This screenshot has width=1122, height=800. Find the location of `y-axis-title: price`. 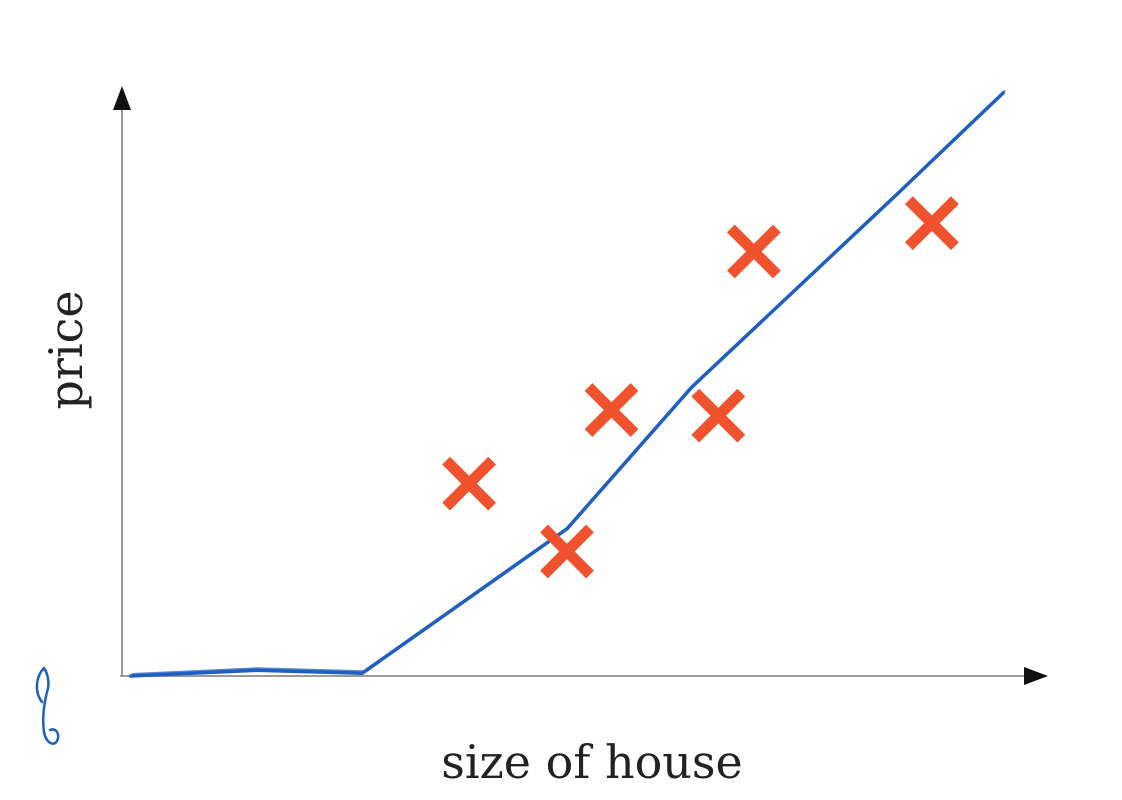

y-axis-title: price is located at coordinates (66, 349).